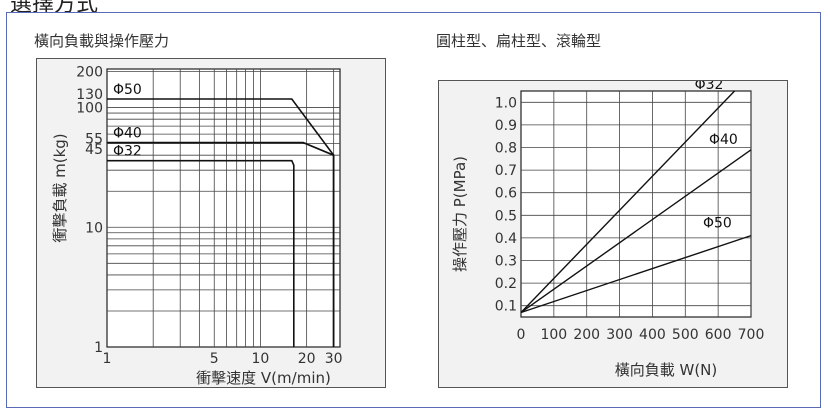 Image resolution: width=830 pixels, height=411 pixels. What do you see at coordinates (89, 73) in the screenshot?
I see `y-tick-label: 200` at bounding box center [89, 73].